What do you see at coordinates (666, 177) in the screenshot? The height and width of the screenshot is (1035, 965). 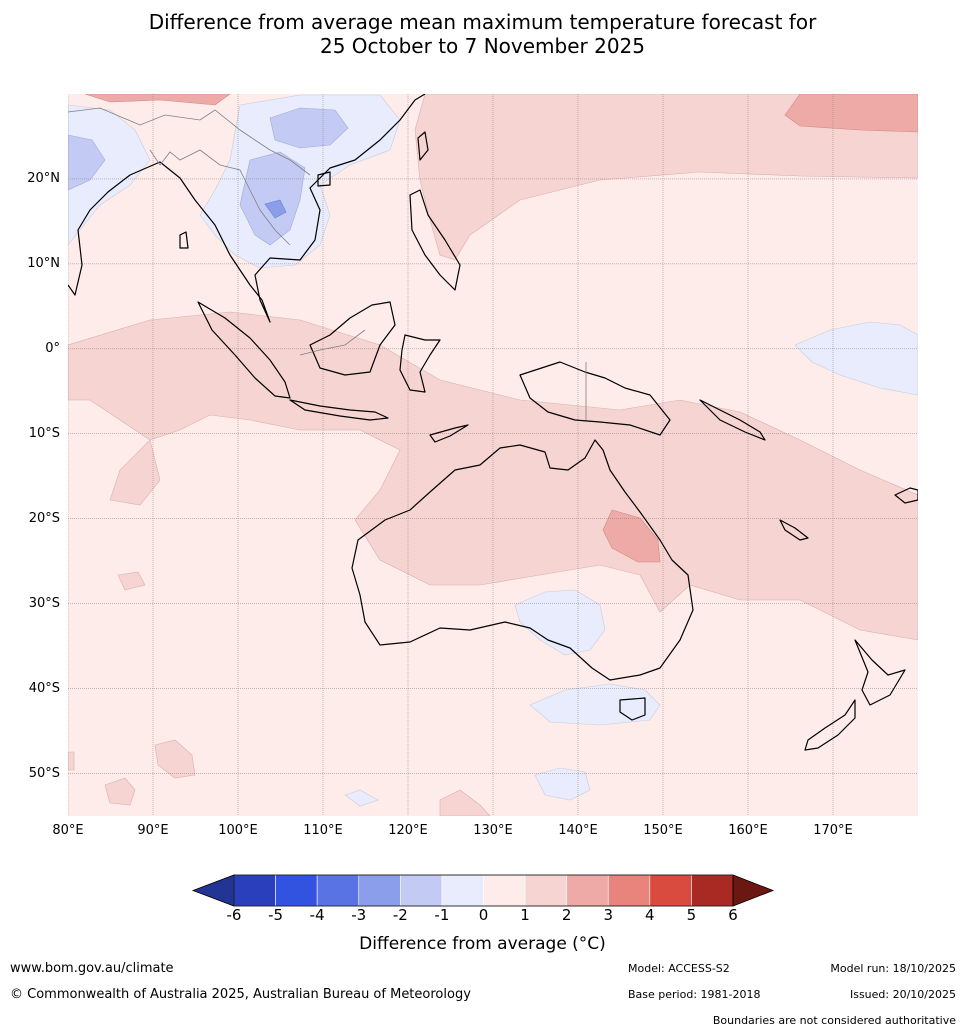 I see `anomaly-1-to-2-north-pacific` at bounding box center [666, 177].